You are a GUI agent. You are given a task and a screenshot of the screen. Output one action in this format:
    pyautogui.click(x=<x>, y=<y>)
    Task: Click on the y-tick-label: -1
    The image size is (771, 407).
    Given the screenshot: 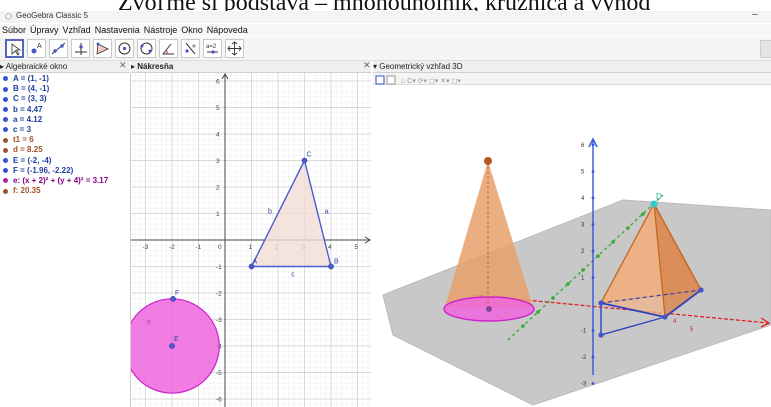 What is the action you would take?
    pyautogui.click(x=219, y=267)
    